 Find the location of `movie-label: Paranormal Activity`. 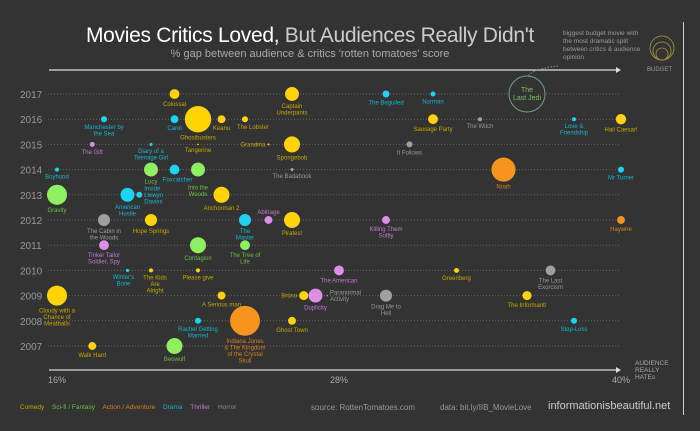

movie-label: Paranormal Activity is located at coordinates (345, 296).